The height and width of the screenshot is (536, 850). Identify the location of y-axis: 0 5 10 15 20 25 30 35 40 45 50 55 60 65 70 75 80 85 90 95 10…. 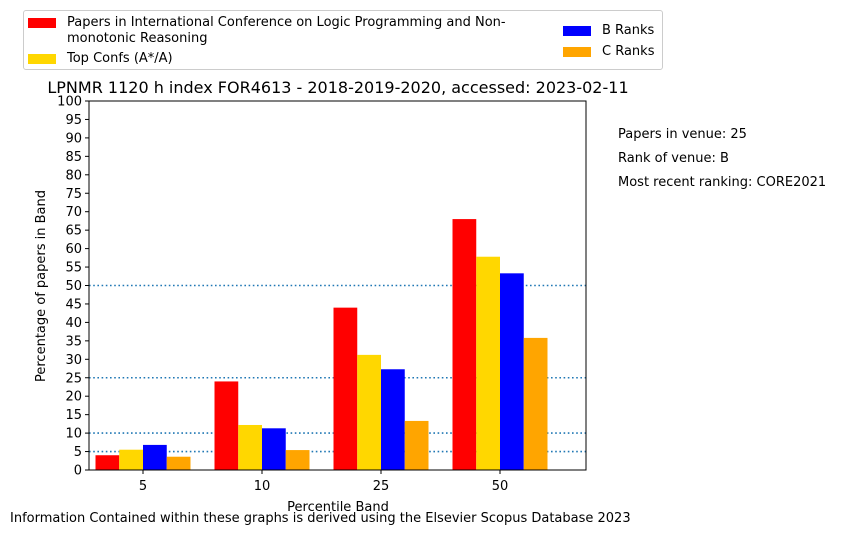
(73, 287).